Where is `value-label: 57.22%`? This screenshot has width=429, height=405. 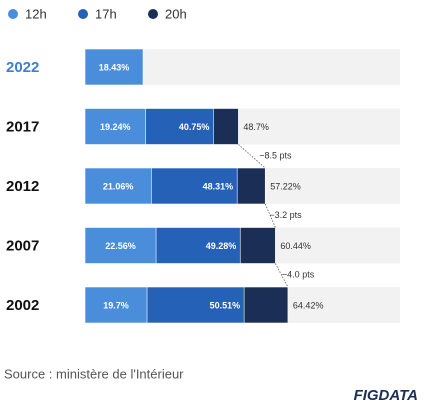 value-label: 57.22% is located at coordinates (285, 186).